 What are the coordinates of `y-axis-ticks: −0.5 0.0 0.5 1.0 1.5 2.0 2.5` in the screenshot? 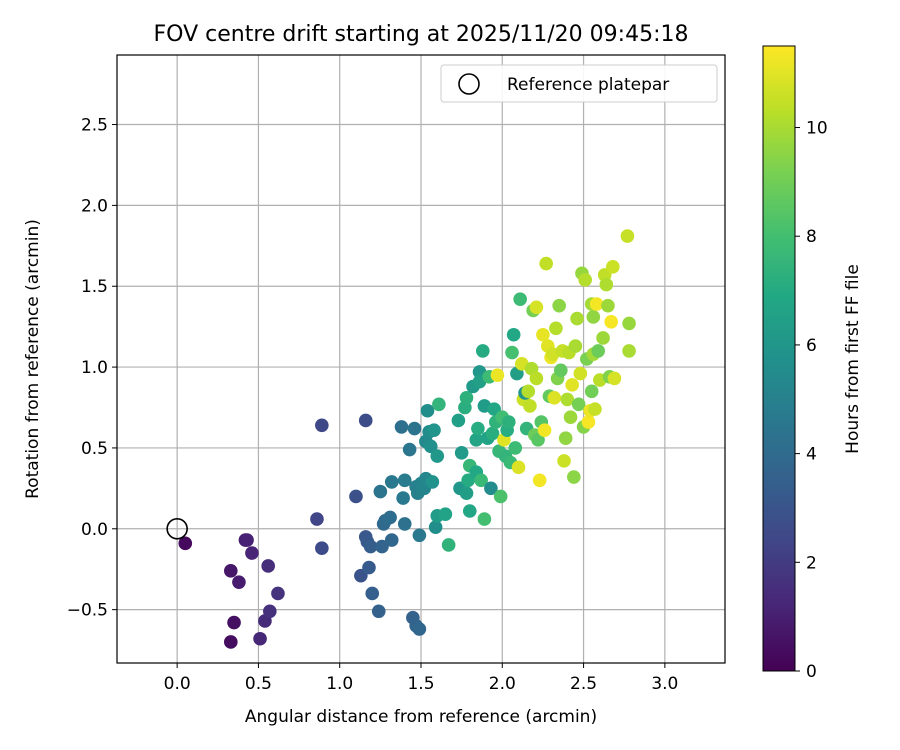 It's located at (92, 368).